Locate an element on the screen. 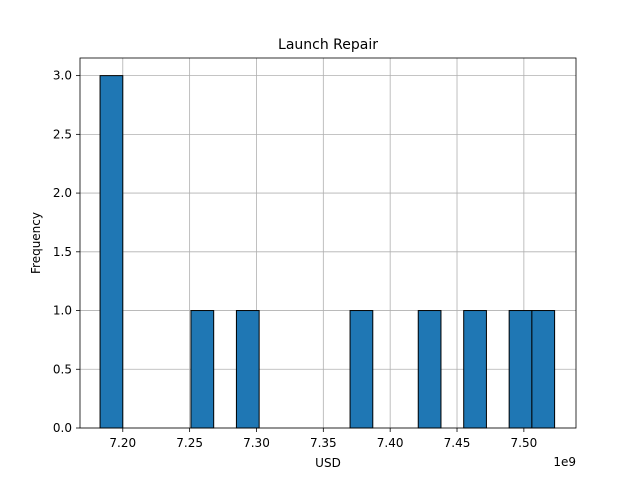 The height and width of the screenshot is (480, 640). y-tick-label: 2.5 is located at coordinates (62, 134).